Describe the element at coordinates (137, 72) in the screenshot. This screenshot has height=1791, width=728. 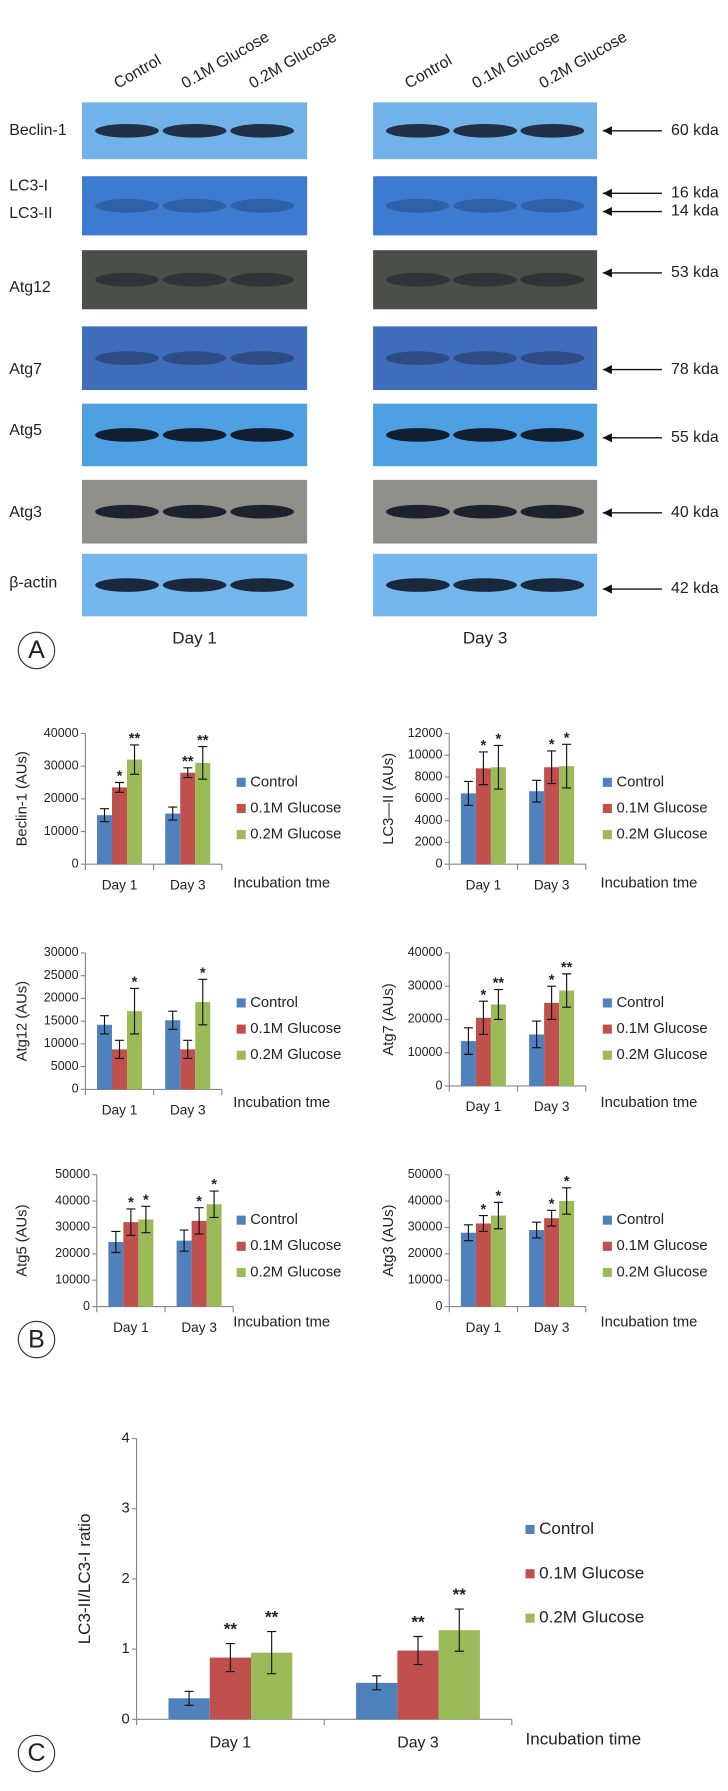
I see `lane-label: Control` at that location.